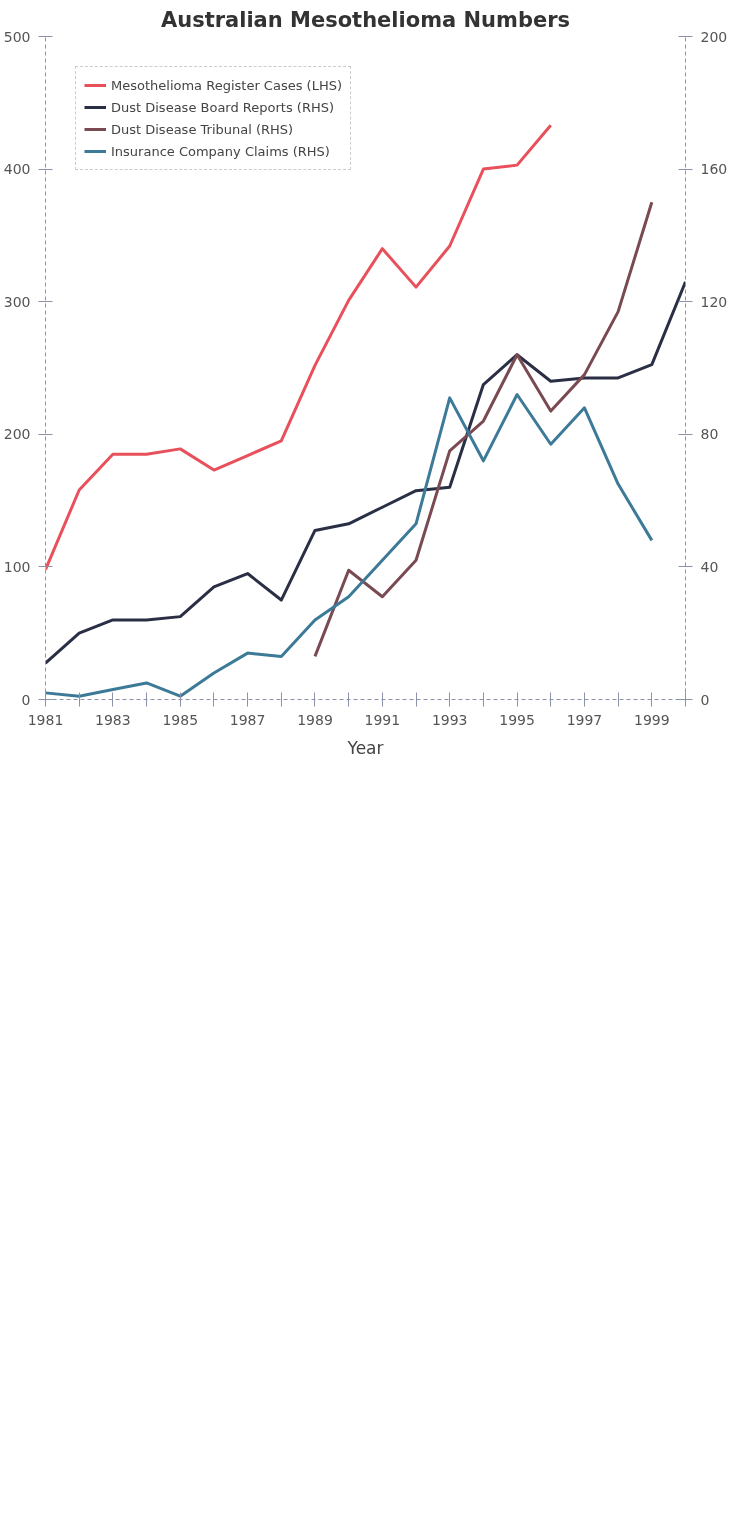 The width and height of the screenshot is (738, 1535). Describe the element at coordinates (365, 747) in the screenshot. I see `x-axis-title: Year` at that location.